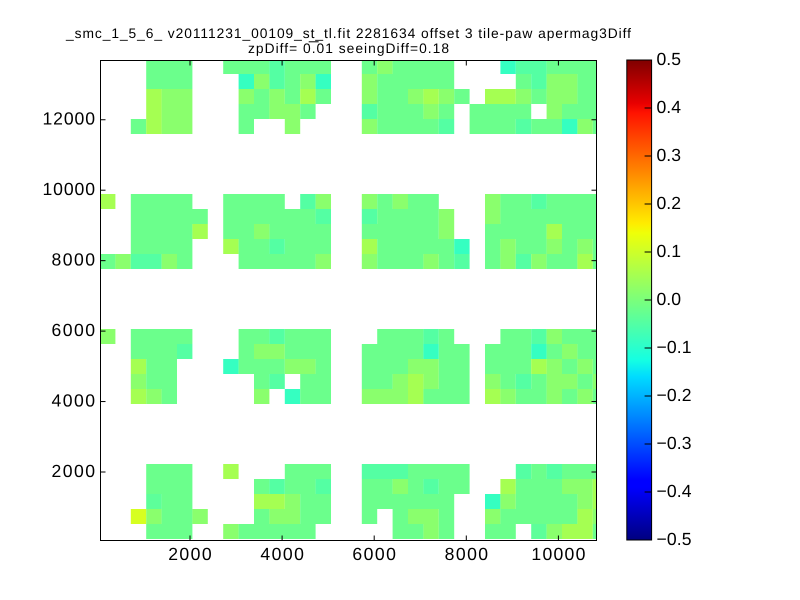  Describe the element at coordinates (348, 48) in the screenshot. I see `svg-text: zpDiff= 0.01 seeingDiff=0.18` at that location.